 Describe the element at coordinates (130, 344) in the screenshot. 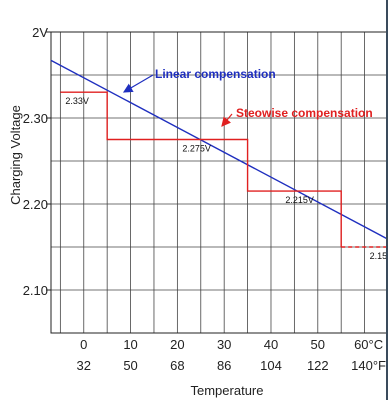

I see `x-tick-label-celsius: 10` at that location.